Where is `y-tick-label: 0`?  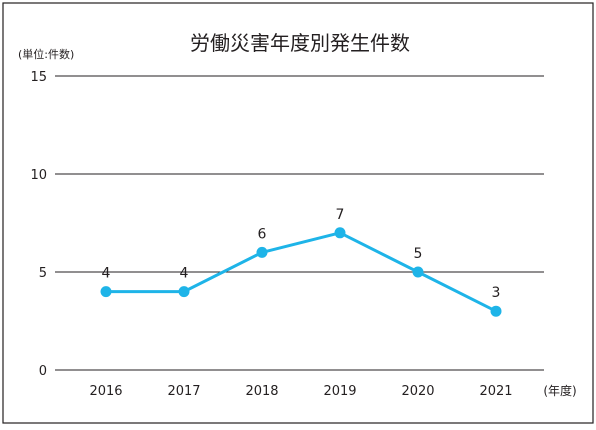
y-tick-label: 0 is located at coordinates (43, 371).